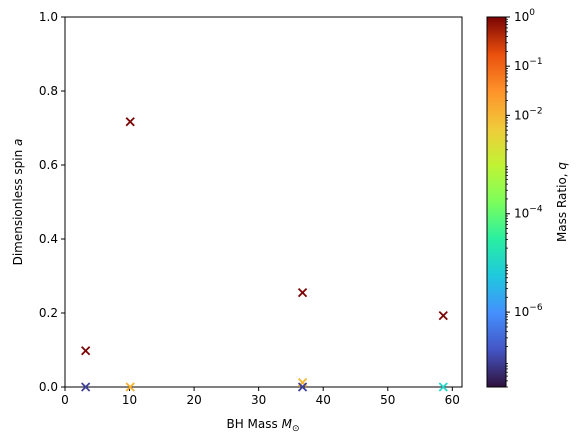 Image resolution: width=582 pixels, height=442 pixels. Describe the element at coordinates (48, 239) in the screenshot. I see `y-tick-label: 0.4` at that location.